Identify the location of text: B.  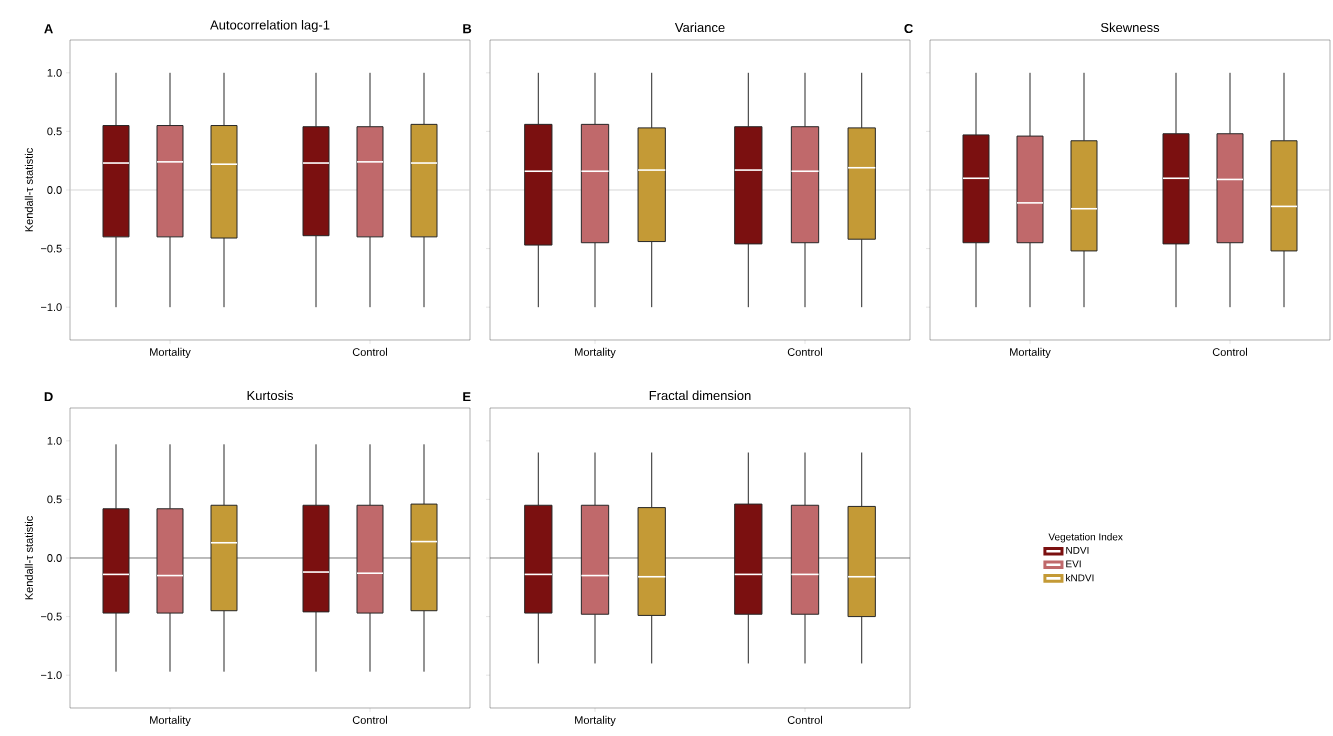
(467, 29).